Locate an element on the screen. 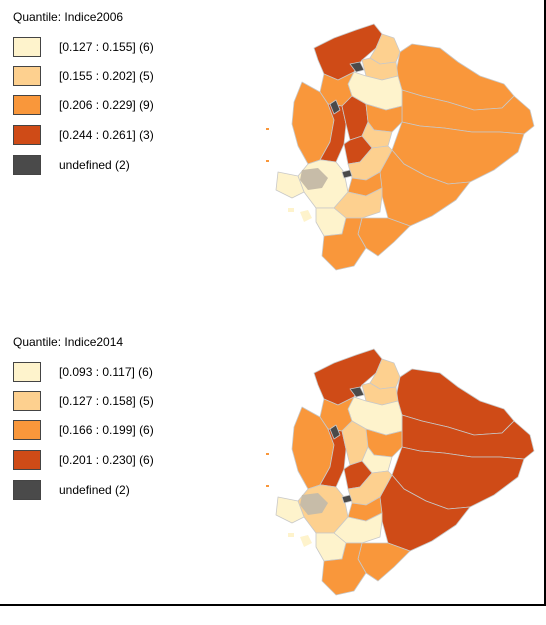 The height and width of the screenshot is (625, 546). legend-label: [0.155 : 0.202] (5) is located at coordinates (106, 76).